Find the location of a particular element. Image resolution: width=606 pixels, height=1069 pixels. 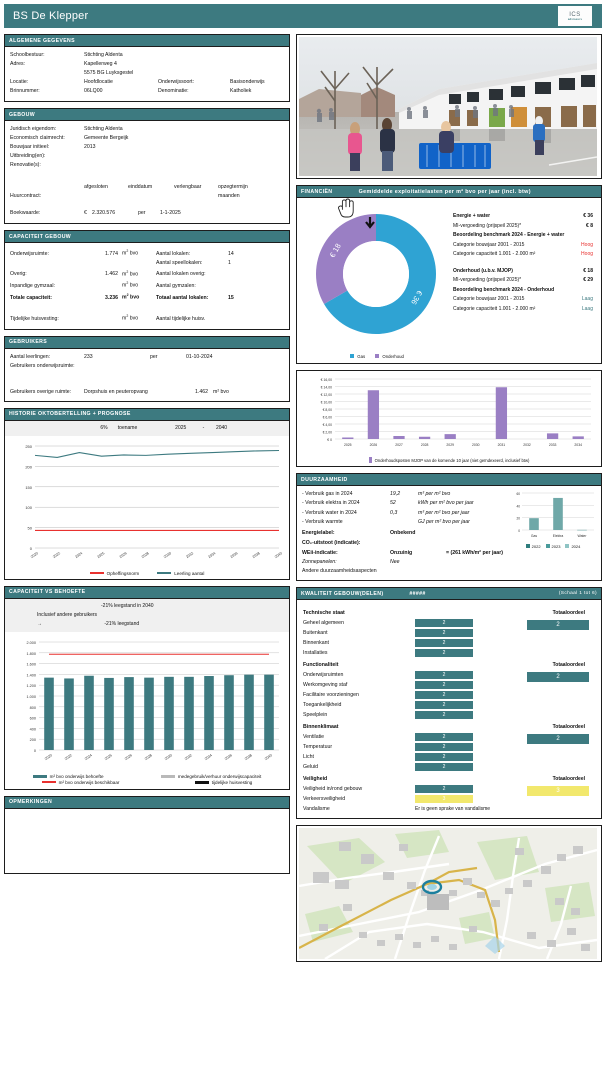

donut-slice-onderhoud is located at coordinates (346, 259).